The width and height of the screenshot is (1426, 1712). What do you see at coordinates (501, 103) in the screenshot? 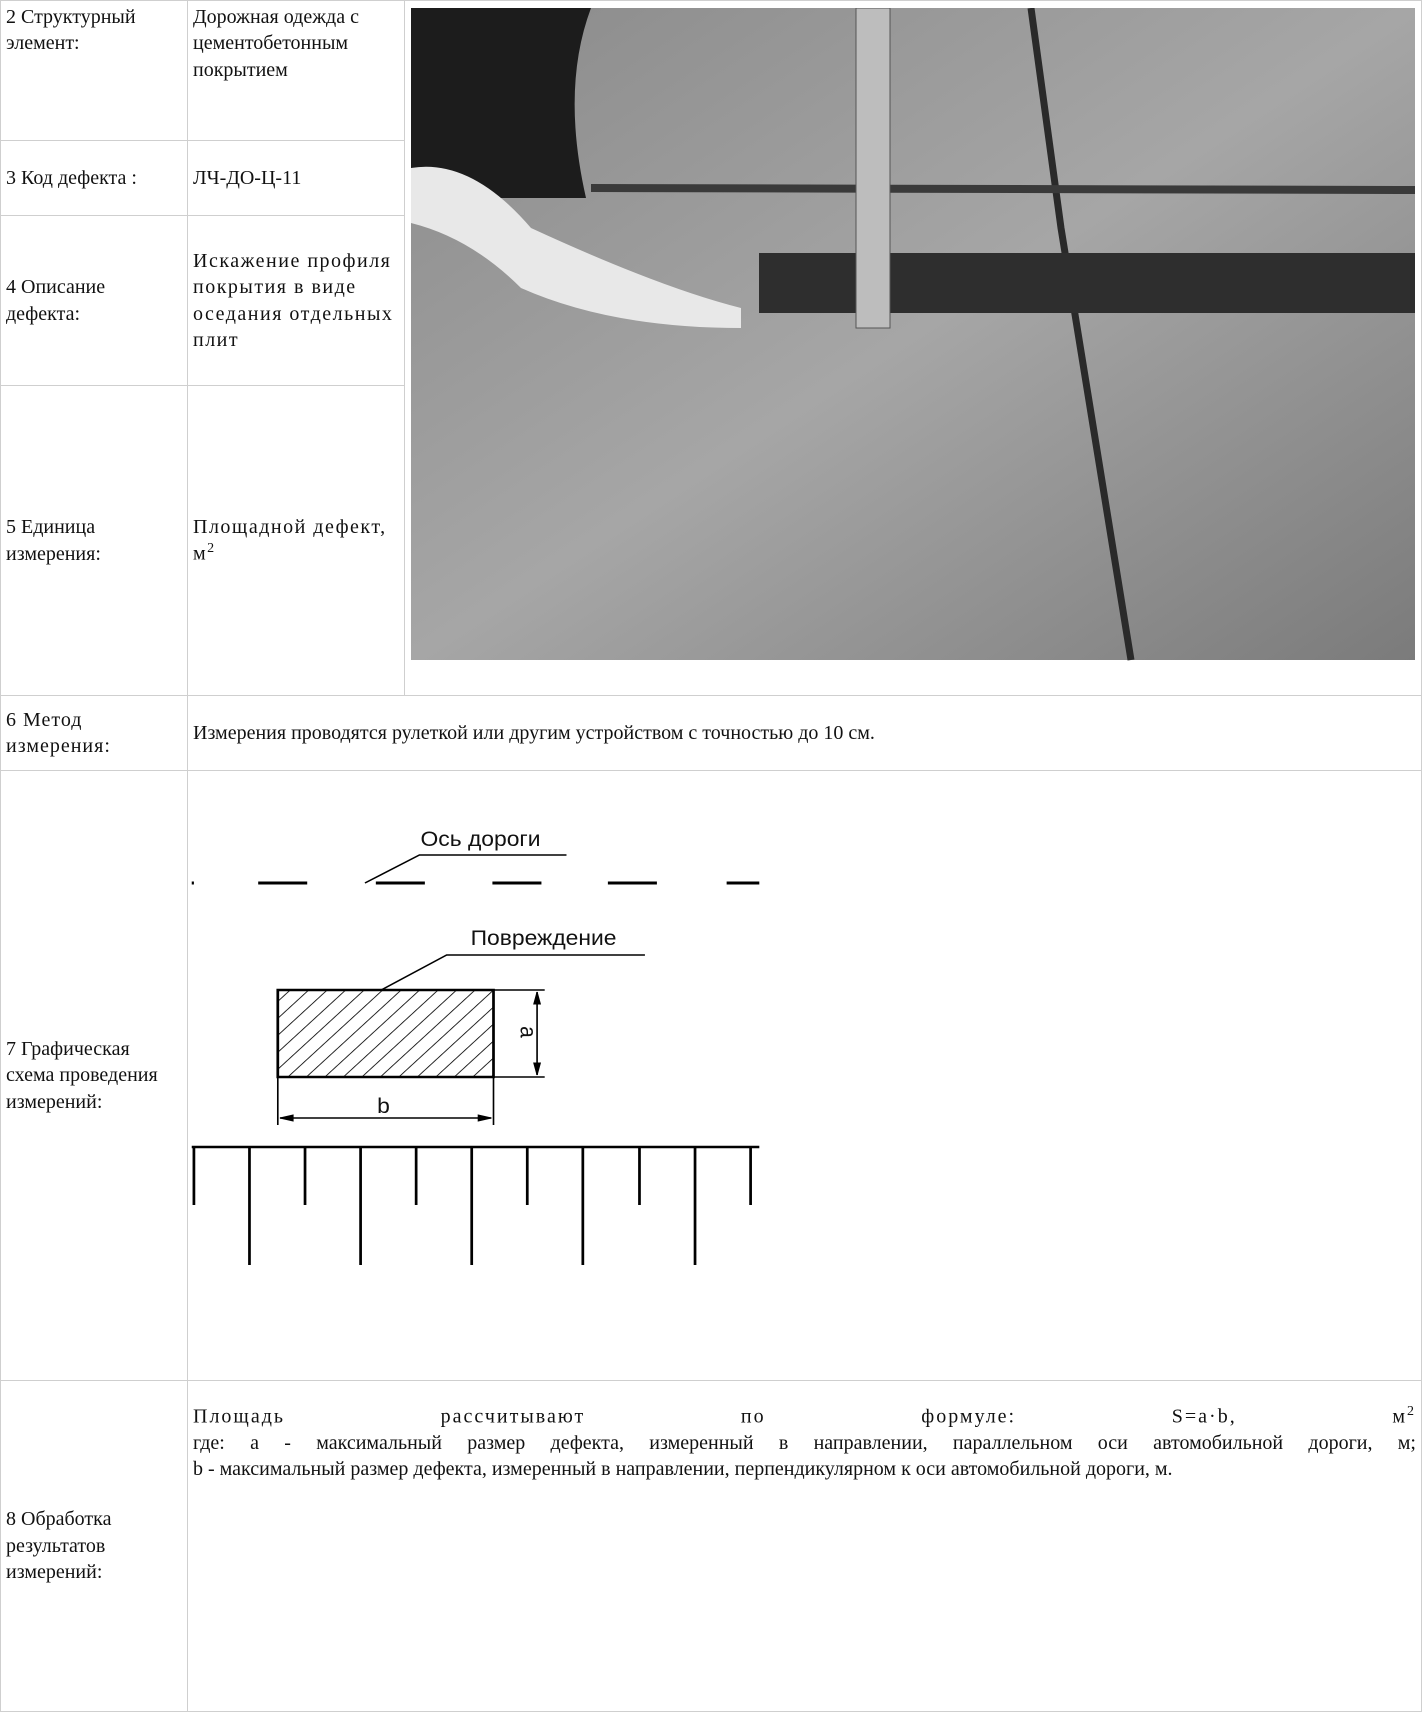
I see `photo-shadow` at bounding box center [501, 103].